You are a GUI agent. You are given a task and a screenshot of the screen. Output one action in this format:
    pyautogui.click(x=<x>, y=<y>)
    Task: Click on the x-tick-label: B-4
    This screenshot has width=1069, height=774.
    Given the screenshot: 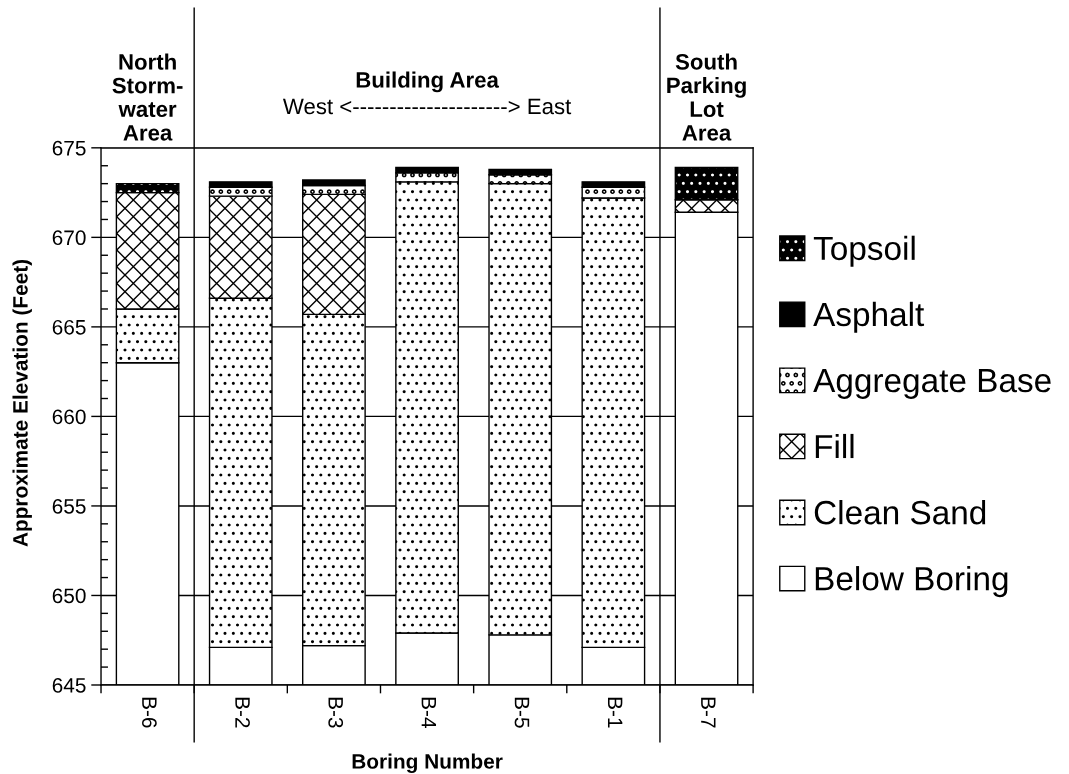 What is the action you would take?
    pyautogui.click(x=429, y=712)
    